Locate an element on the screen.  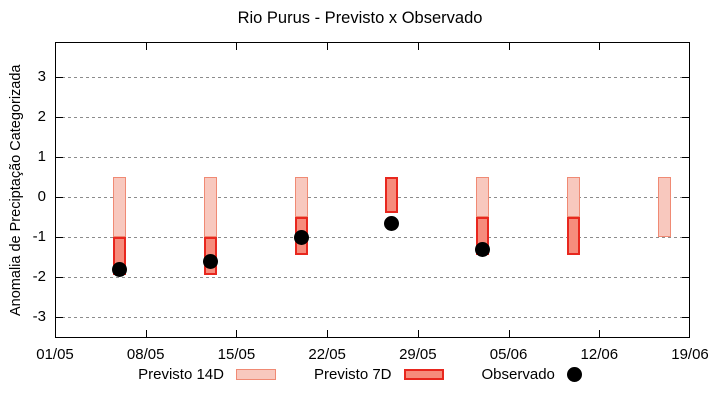
y-tick-label: -1 is located at coordinates (39, 236).